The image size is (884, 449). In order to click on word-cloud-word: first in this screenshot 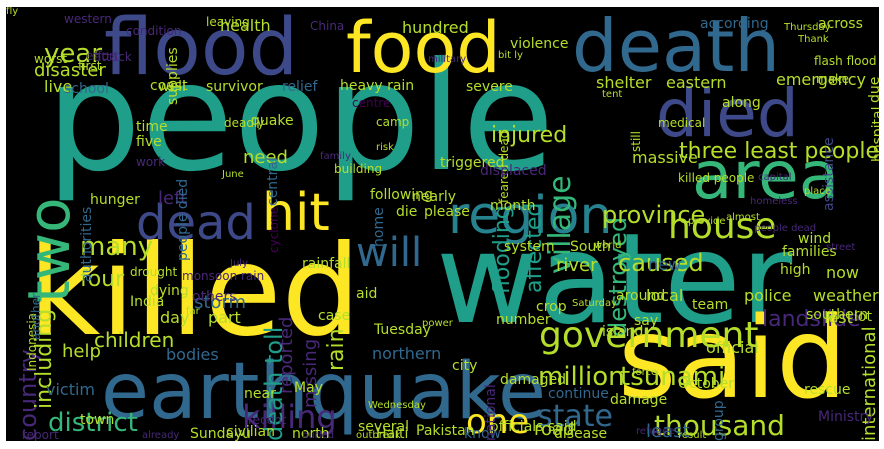, I will do `click(90, 66)`.